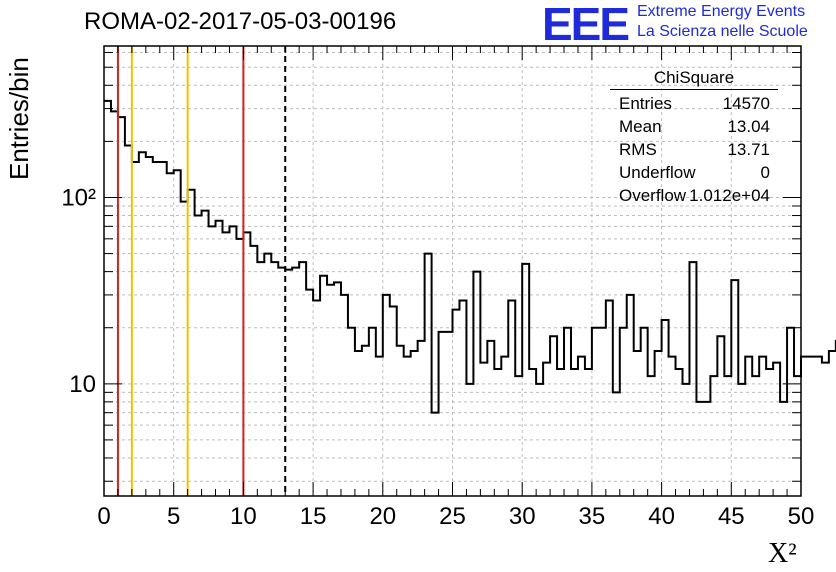  Describe the element at coordinates (748, 126) in the screenshot. I see `stats-value: 13.04` at that location.